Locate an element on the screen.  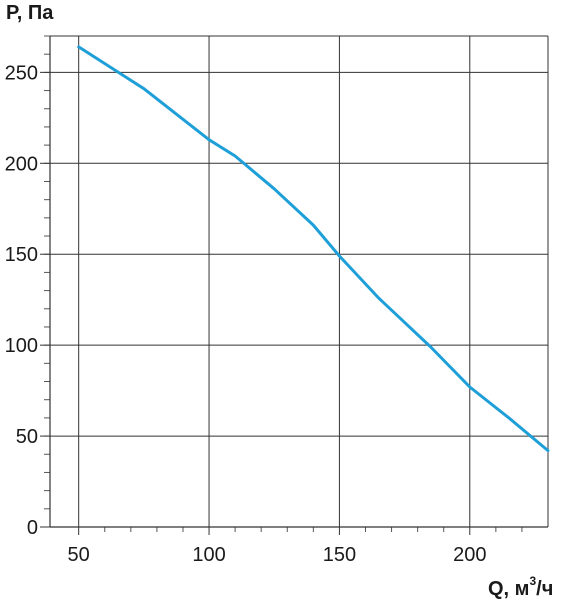
x-axis-title: Q, м3/ч is located at coordinates (520, 587).